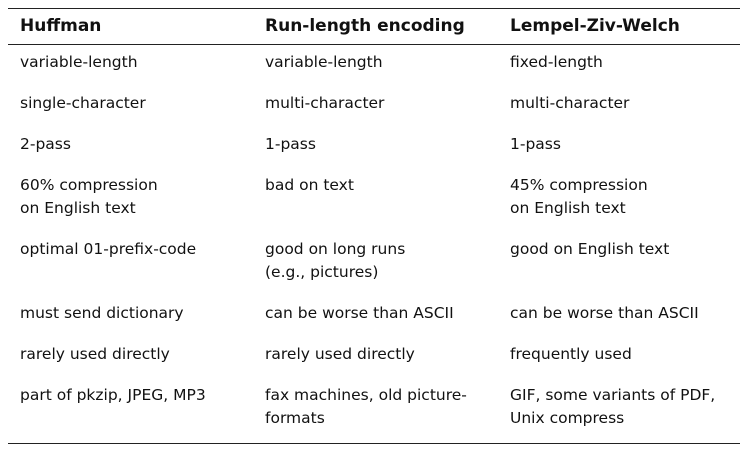  I want to click on cell-huffman: part of pkzip, JPEG, MP3, so click(130, 408).